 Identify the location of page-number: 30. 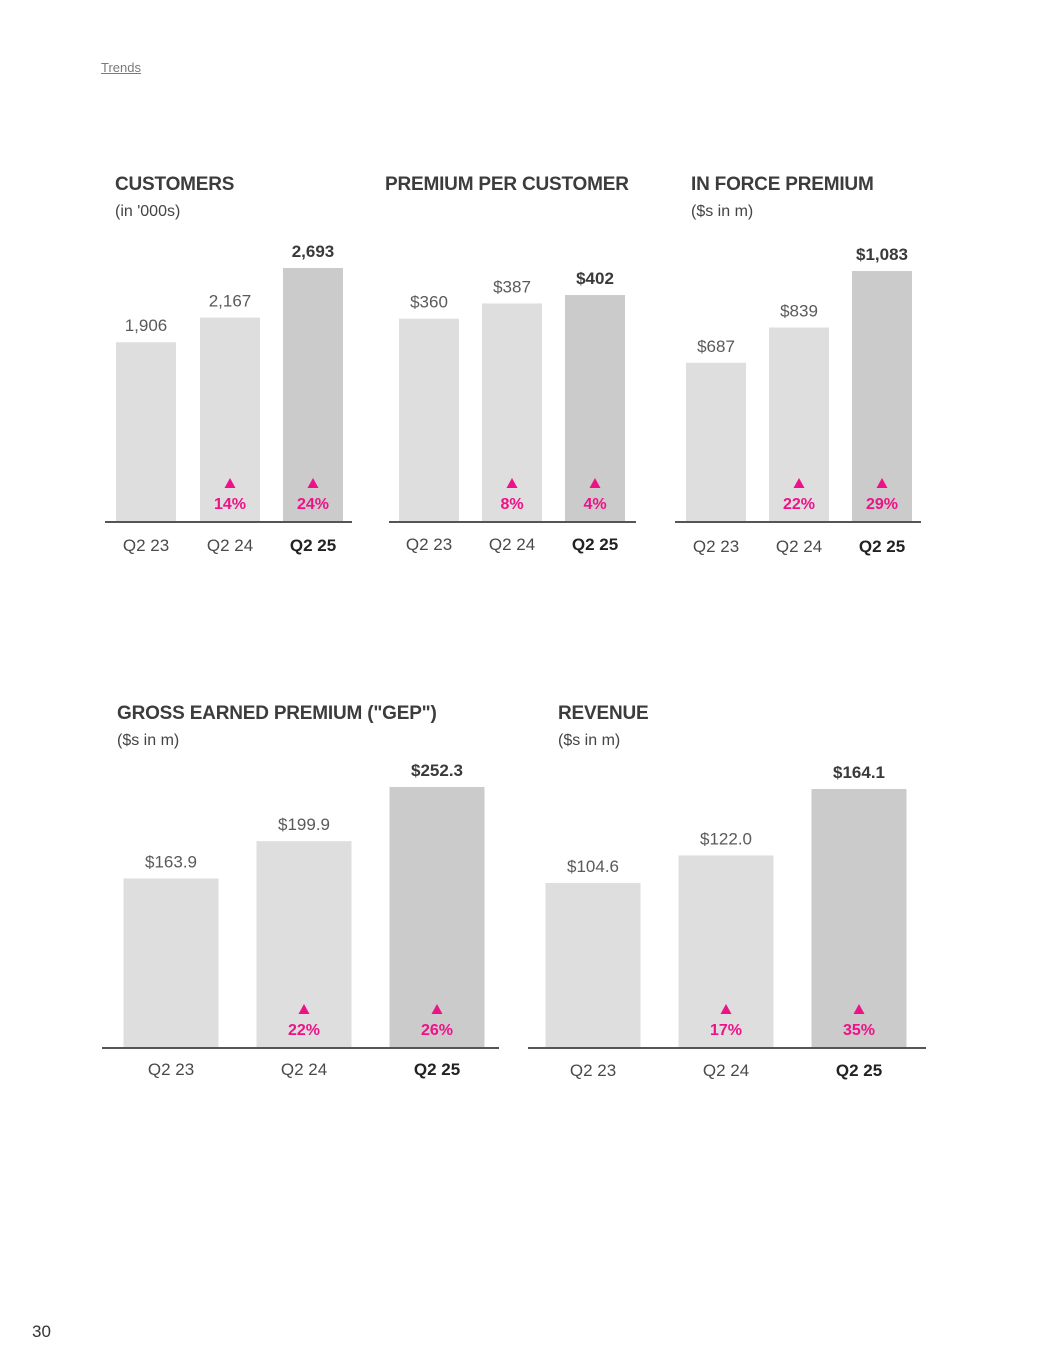
(41, 1331).